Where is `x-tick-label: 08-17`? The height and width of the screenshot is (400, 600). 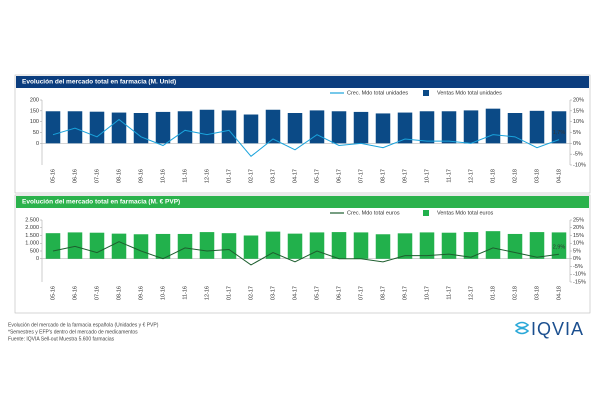 x-tick-label: 08-17 is located at coordinates (383, 176).